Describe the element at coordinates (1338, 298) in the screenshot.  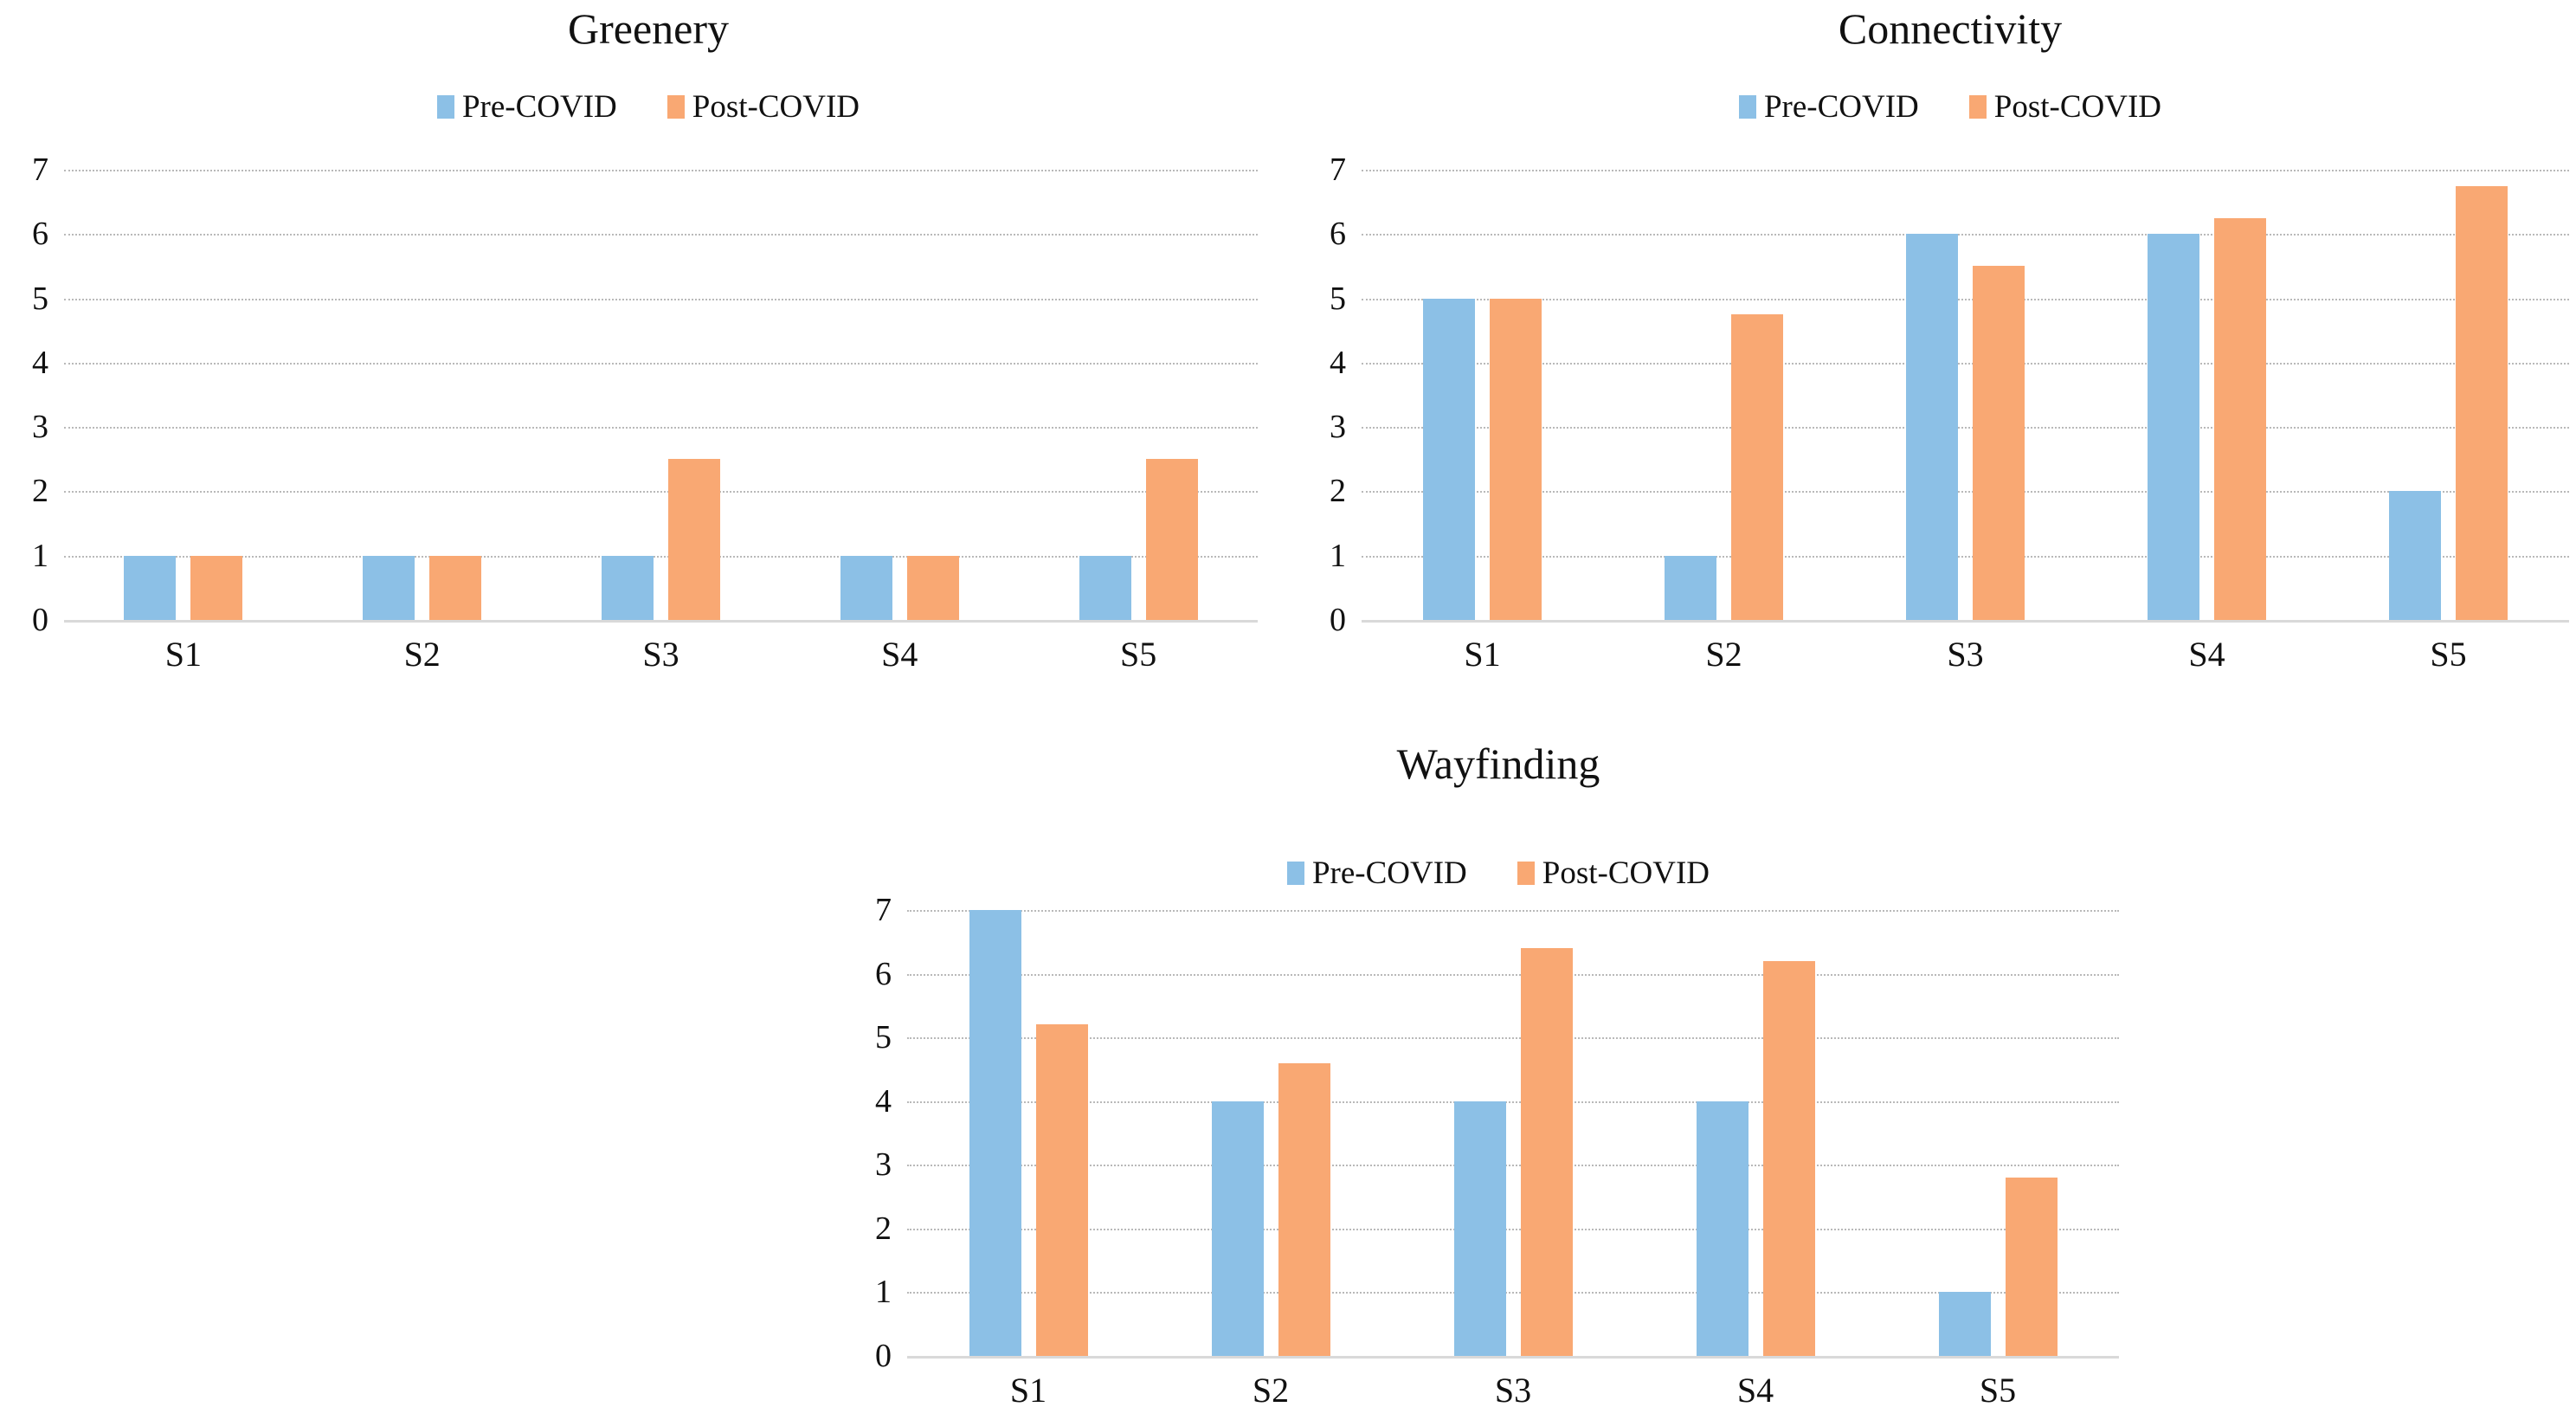
I see `y-axis-tick-label: 5` at that location.